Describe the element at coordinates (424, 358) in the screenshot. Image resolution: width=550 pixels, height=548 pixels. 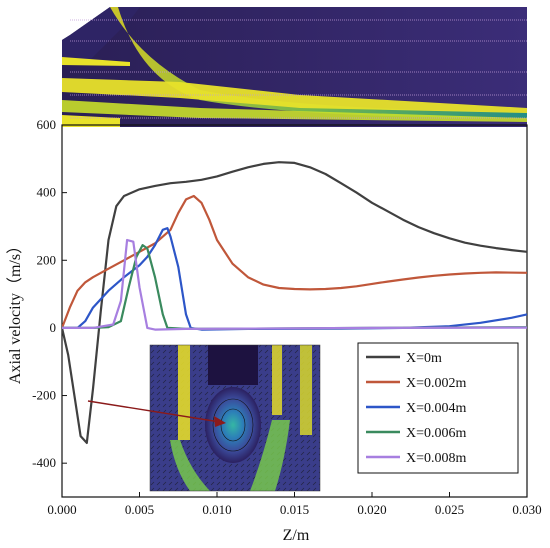
I see `legend-label: X=0m` at that location.